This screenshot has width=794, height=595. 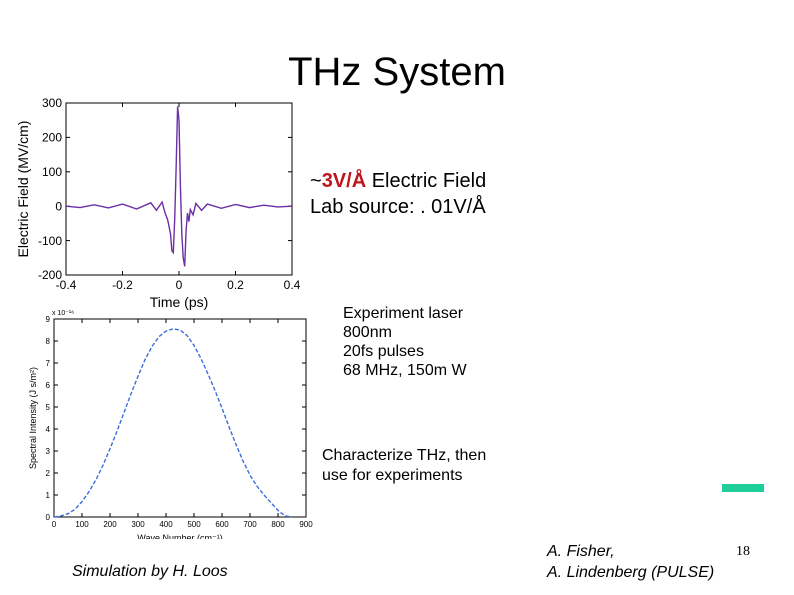 What do you see at coordinates (383, 351) in the screenshot?
I see `laser-line: 20fs pulses` at bounding box center [383, 351].